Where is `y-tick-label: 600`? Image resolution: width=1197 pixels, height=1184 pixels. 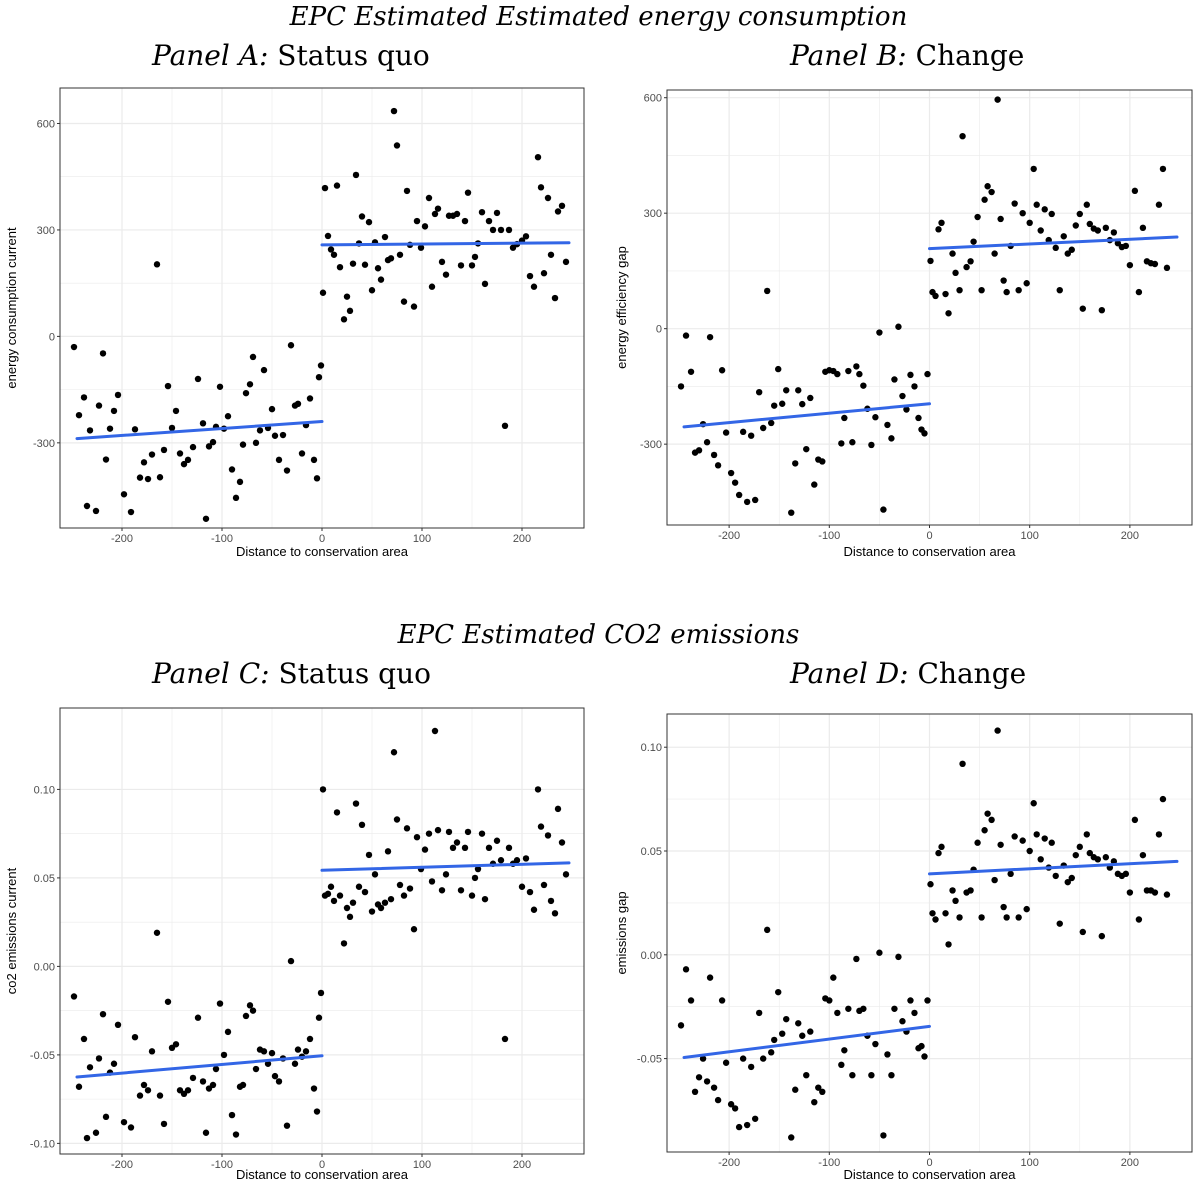 y-tick-label: 600 is located at coordinates (46, 124).